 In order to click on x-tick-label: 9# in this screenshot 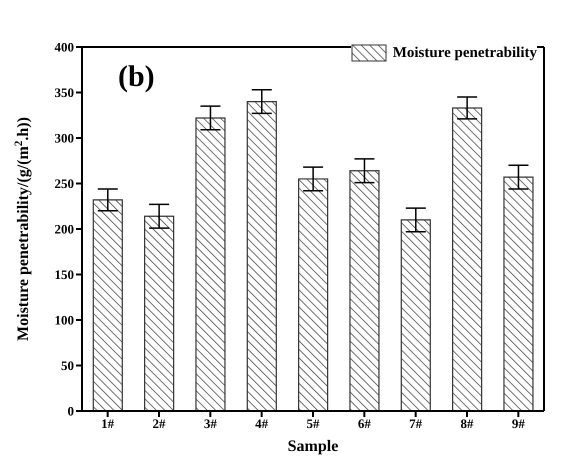, I will do `click(519, 424)`.